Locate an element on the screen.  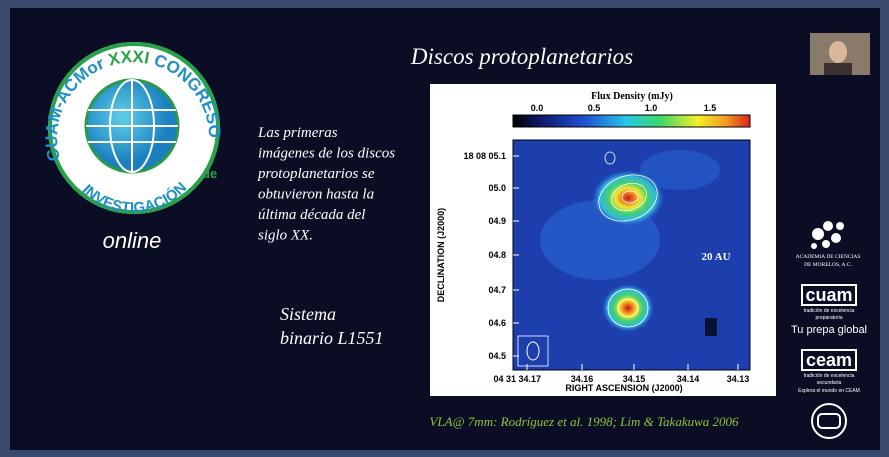
sponsor-name: cuam is located at coordinates (828, 295).